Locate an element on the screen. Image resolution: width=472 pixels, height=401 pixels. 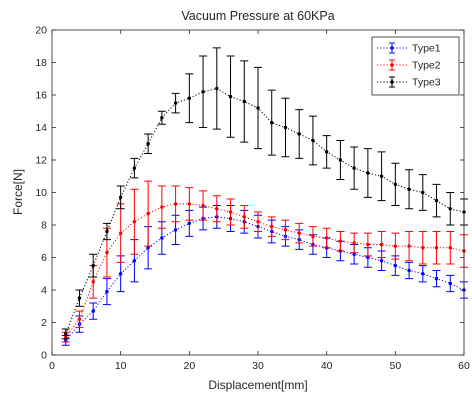
y-tick-label: 4 is located at coordinates (44, 291).